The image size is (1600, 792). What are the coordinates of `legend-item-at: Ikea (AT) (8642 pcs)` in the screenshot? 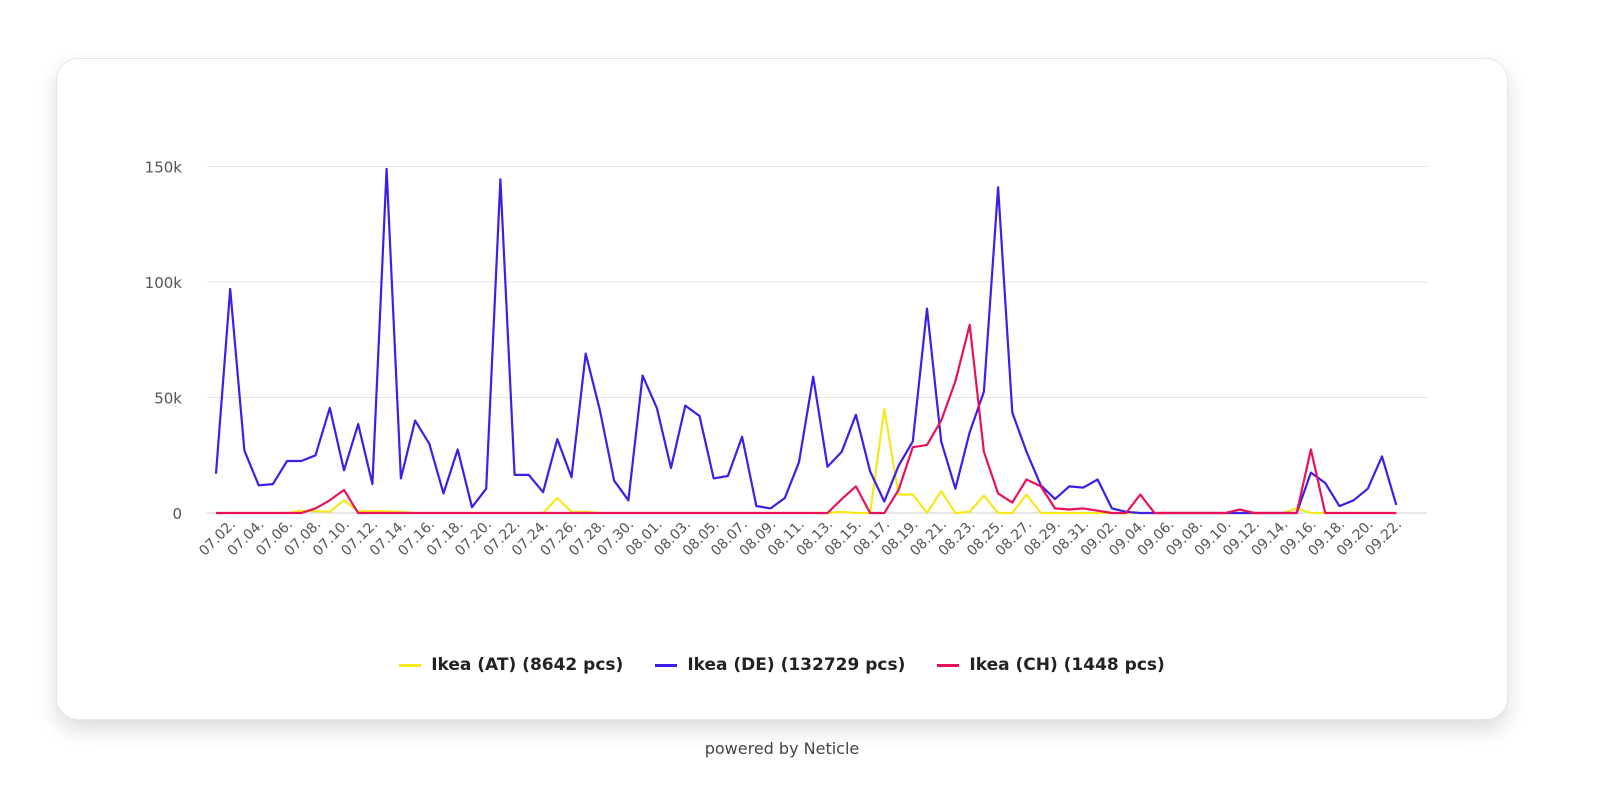 It's located at (511, 665).